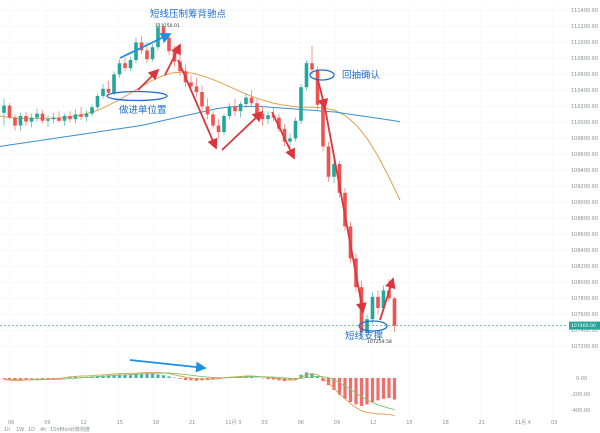 The height and width of the screenshot is (433, 600). I want to click on footer-item: 4h, so click(43, 430).